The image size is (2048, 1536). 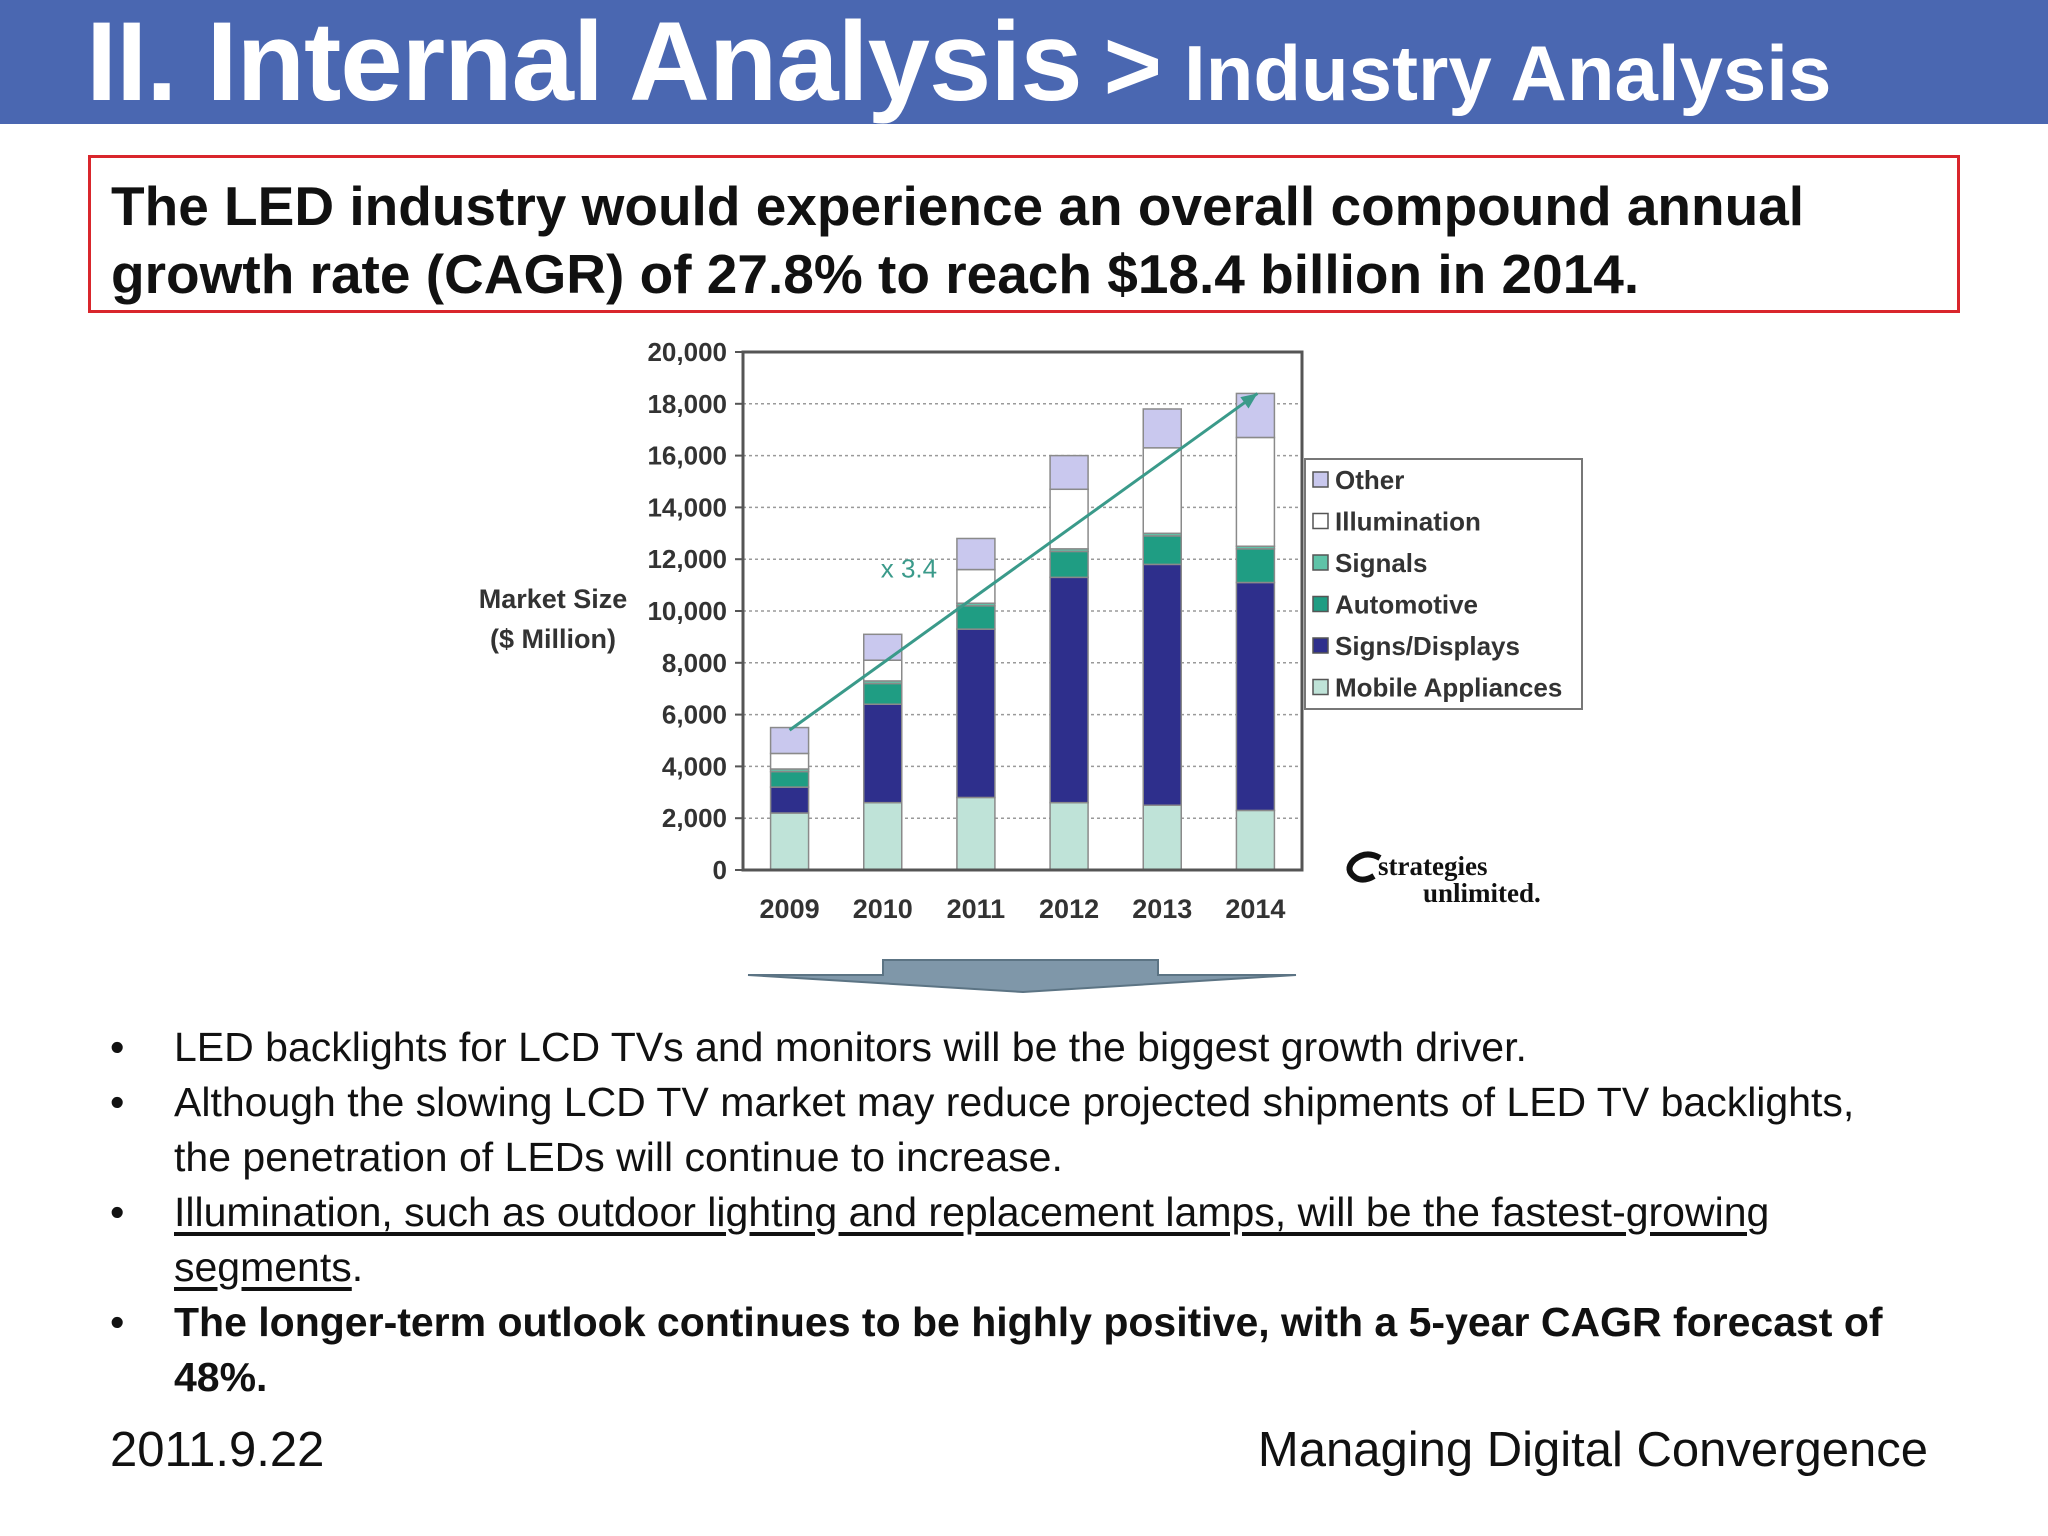 What do you see at coordinates (687, 352) in the screenshot?
I see `y-tick-label: 20,000` at bounding box center [687, 352].